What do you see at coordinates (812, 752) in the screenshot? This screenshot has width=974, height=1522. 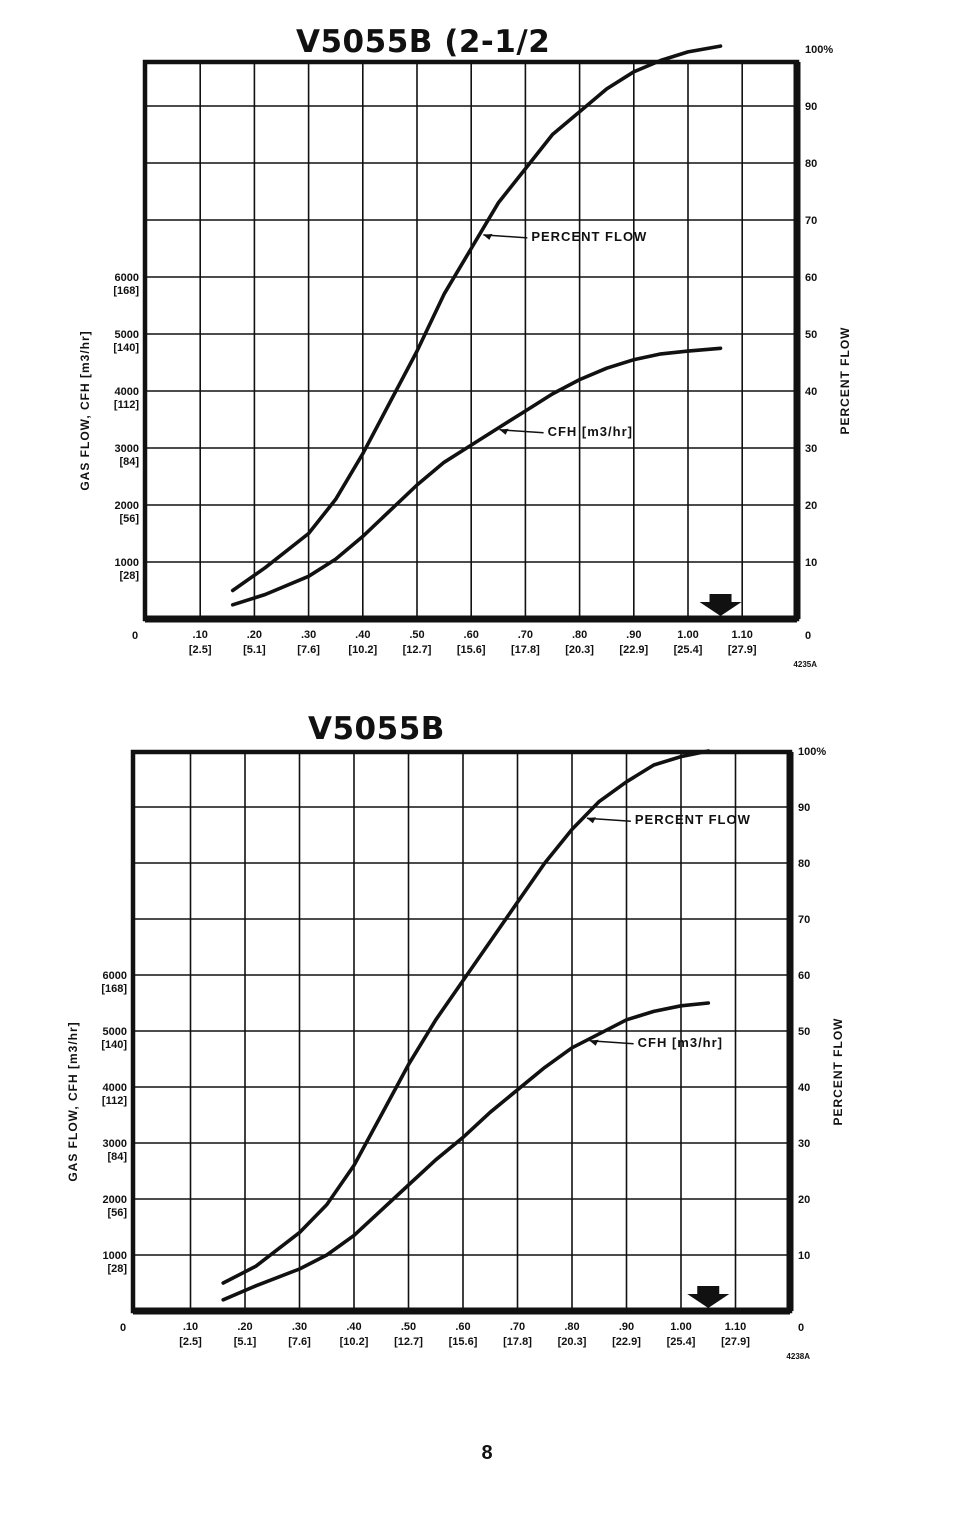 I see `right-tick-label: 100%` at bounding box center [812, 752].